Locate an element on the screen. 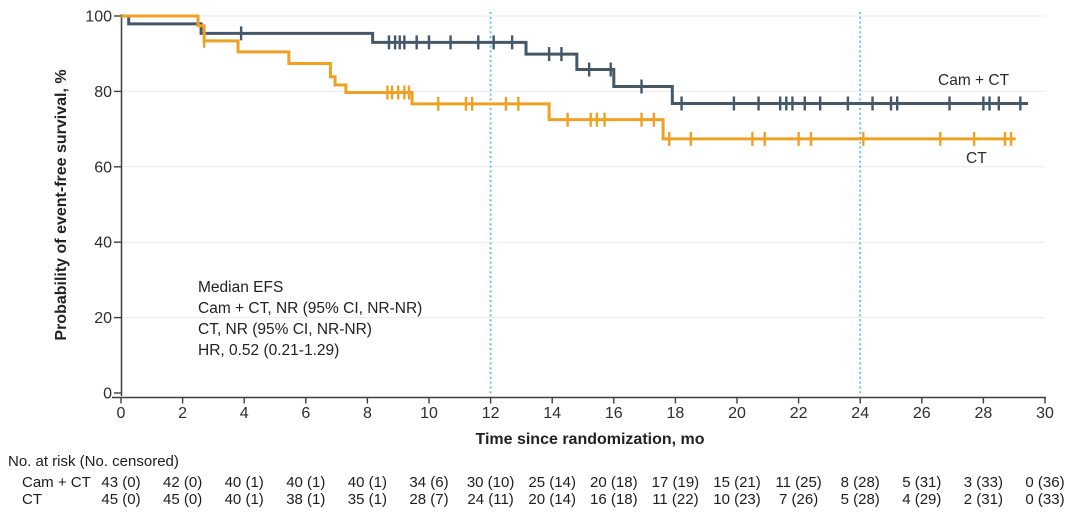 Image resolution: width=1080 pixels, height=519 pixels. curve-label-ct: CT is located at coordinates (976, 158).